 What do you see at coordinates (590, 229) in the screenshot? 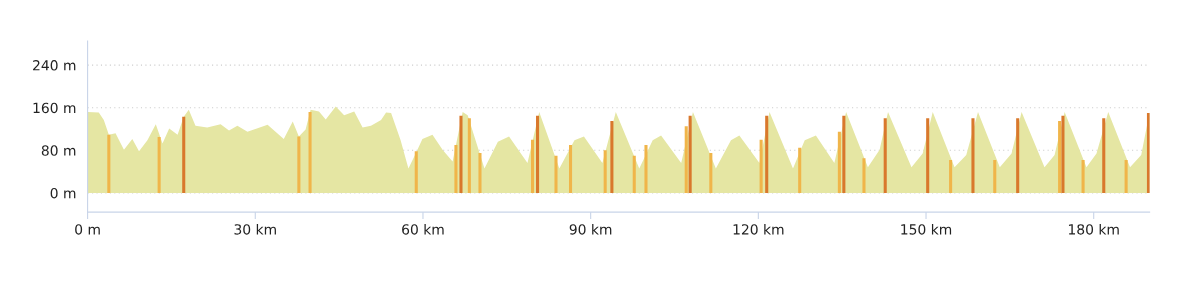
I see `x-tick-label: 90 km` at bounding box center [590, 229].